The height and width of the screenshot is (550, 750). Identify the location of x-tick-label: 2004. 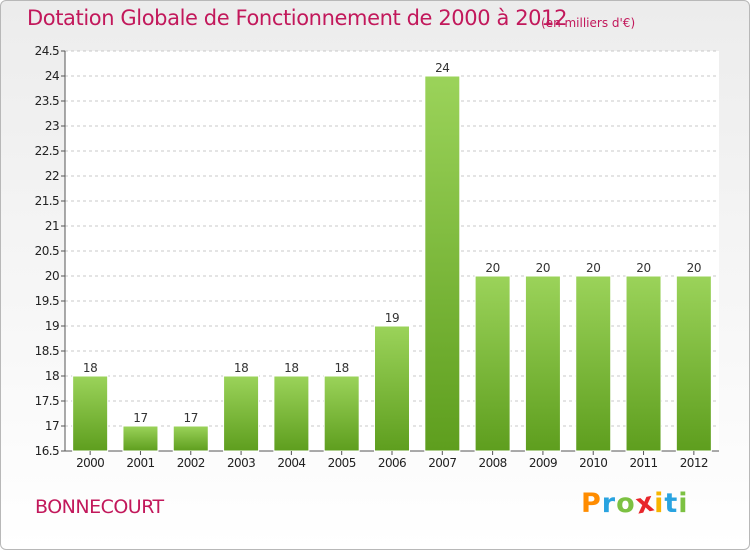
(291, 463).